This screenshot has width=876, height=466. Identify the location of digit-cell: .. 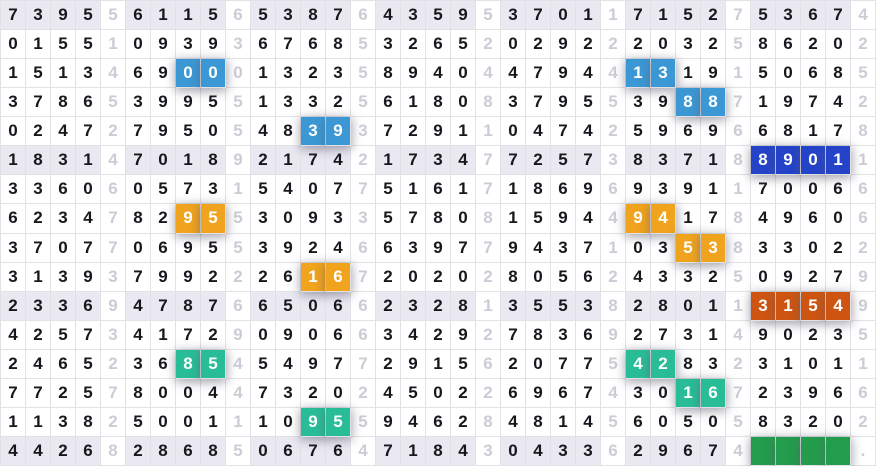
(863, 451).